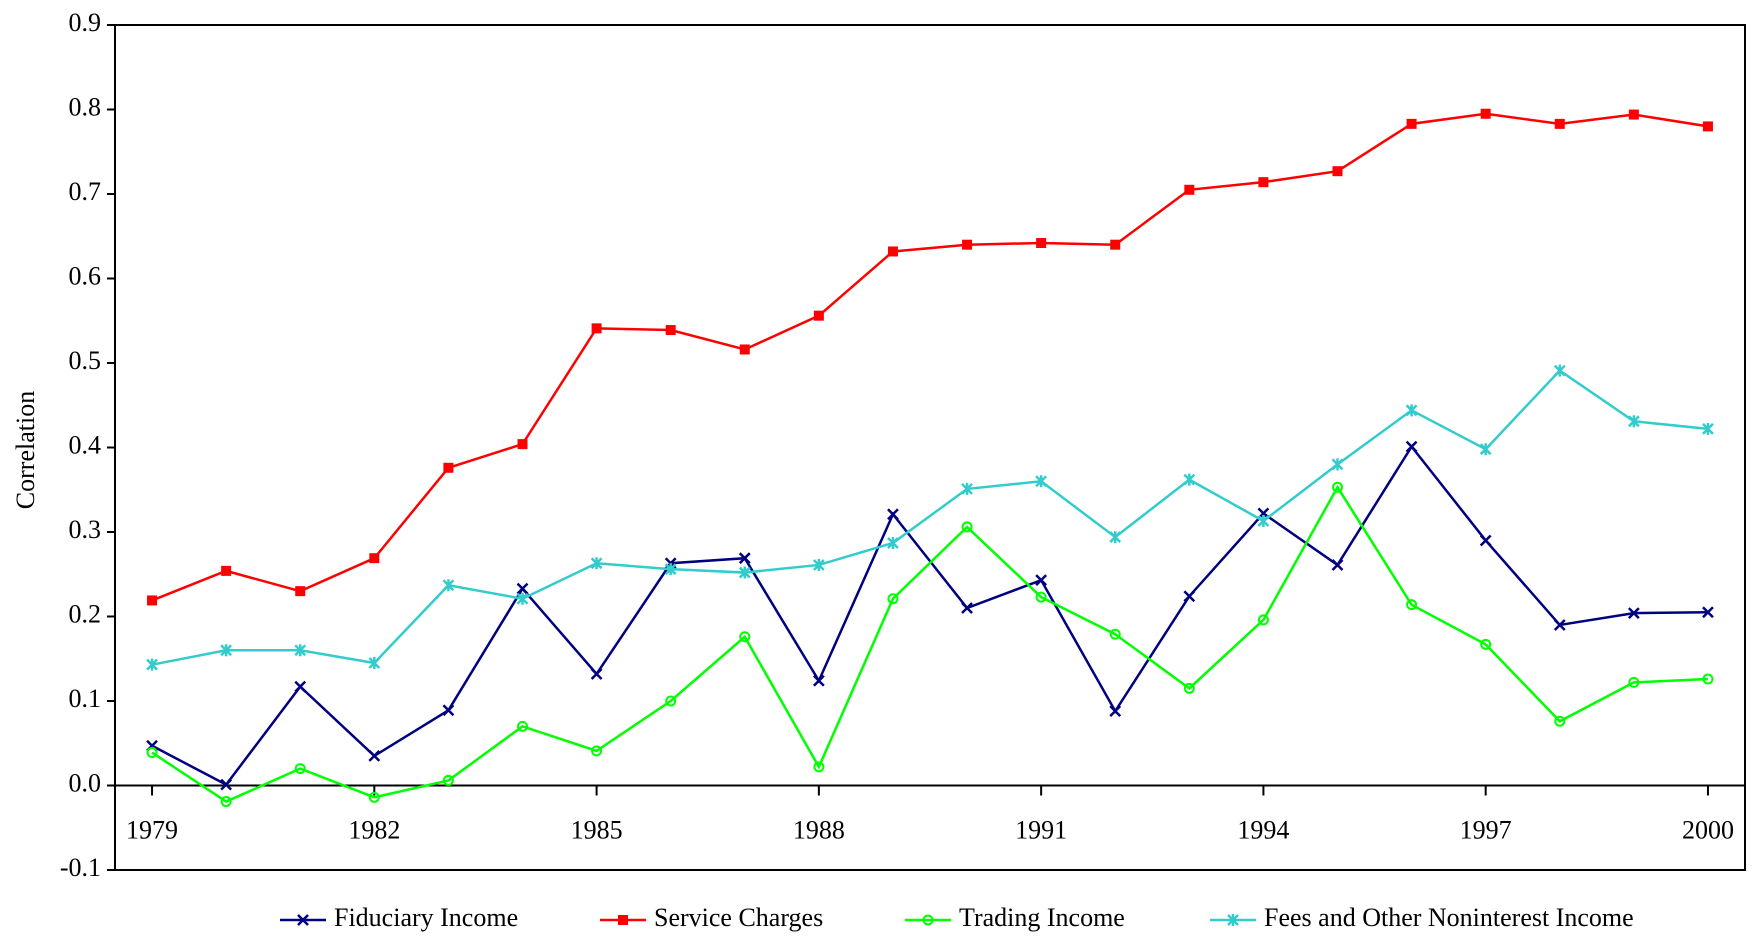 This screenshot has width=1760, height=943. What do you see at coordinates (80, 867) in the screenshot?
I see `y-tick-label: -0.1` at bounding box center [80, 867].